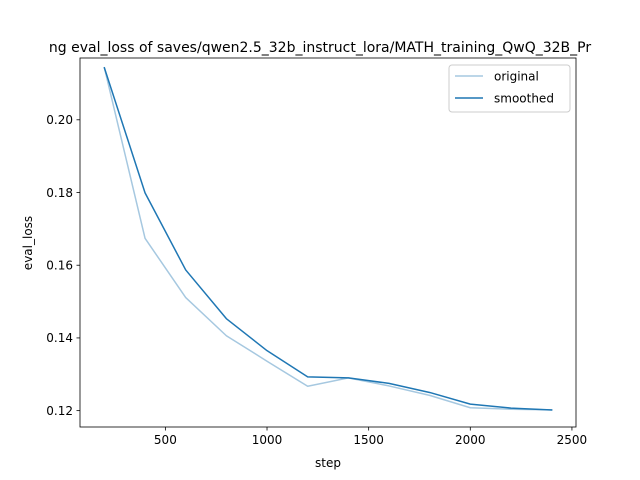 The image size is (640, 480). I want to click on x-tick-label: 2500, so click(572, 440).